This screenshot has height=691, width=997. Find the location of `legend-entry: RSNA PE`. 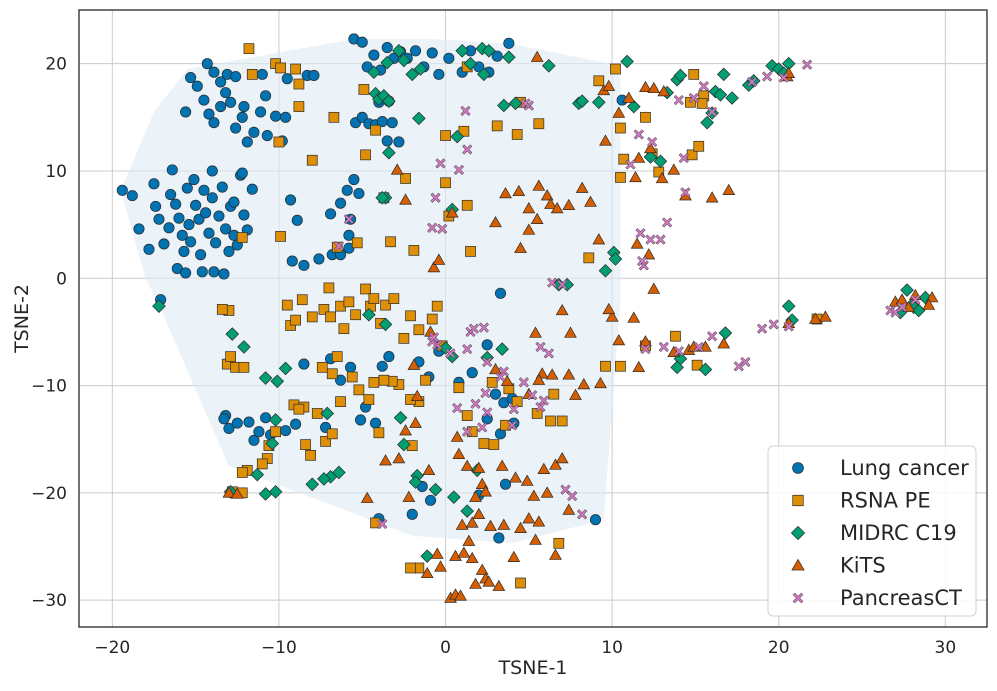

legend-entry: RSNA PE is located at coordinates (861, 501).